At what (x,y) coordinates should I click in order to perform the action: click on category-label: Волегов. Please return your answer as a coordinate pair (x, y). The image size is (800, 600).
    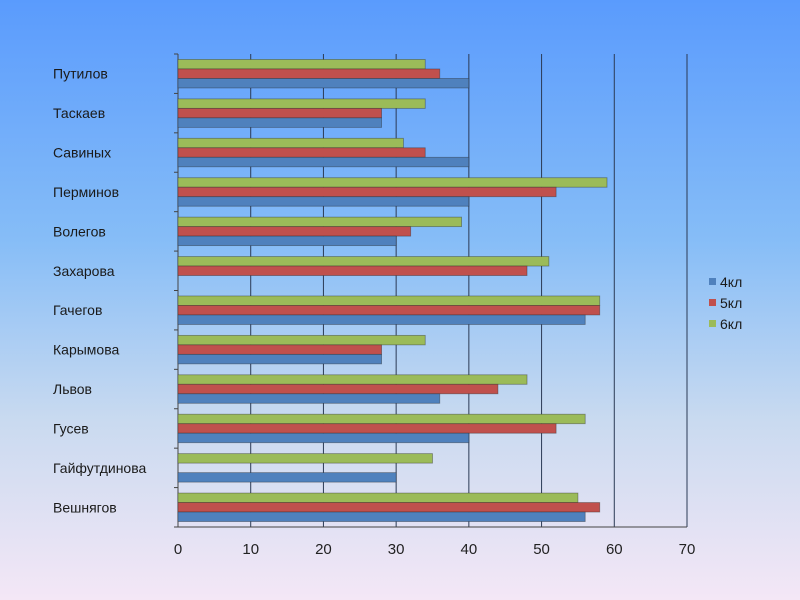
    Looking at the image, I should click on (79, 231).